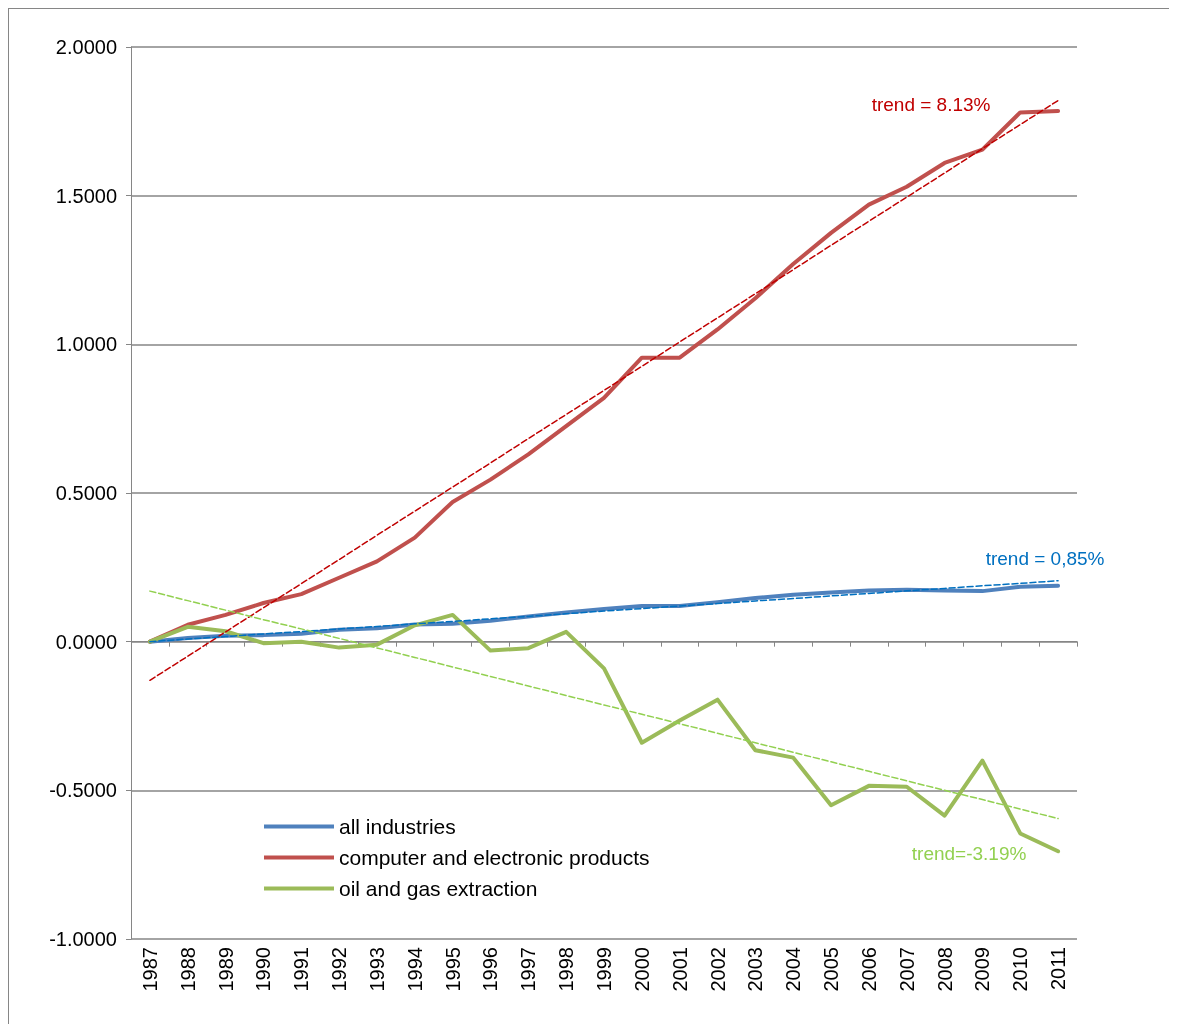 The image size is (1178, 1035). Describe the element at coordinates (1045, 559) in the screenshot. I see `annotation: trend = 0,85%` at that location.